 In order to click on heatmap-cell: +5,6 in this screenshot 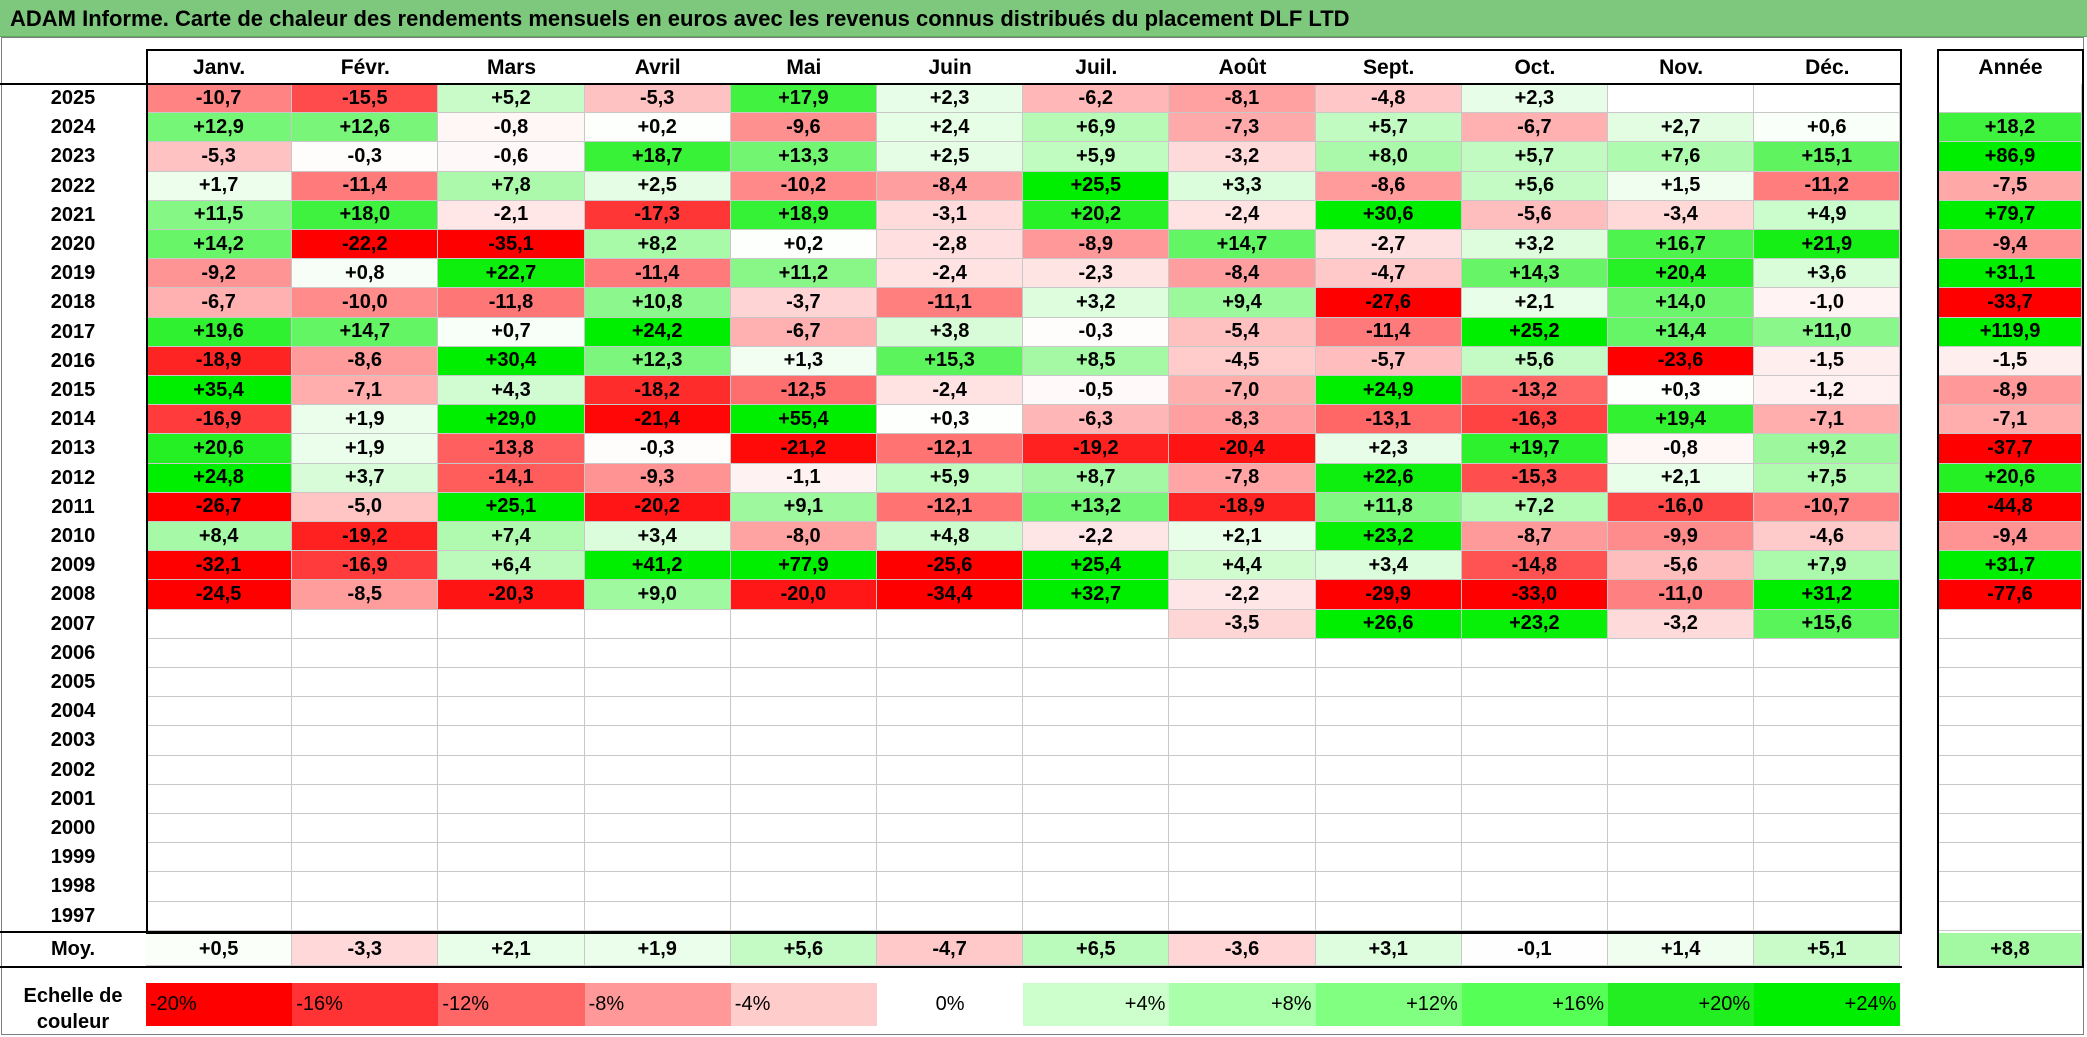, I will do `click(1534, 361)`.